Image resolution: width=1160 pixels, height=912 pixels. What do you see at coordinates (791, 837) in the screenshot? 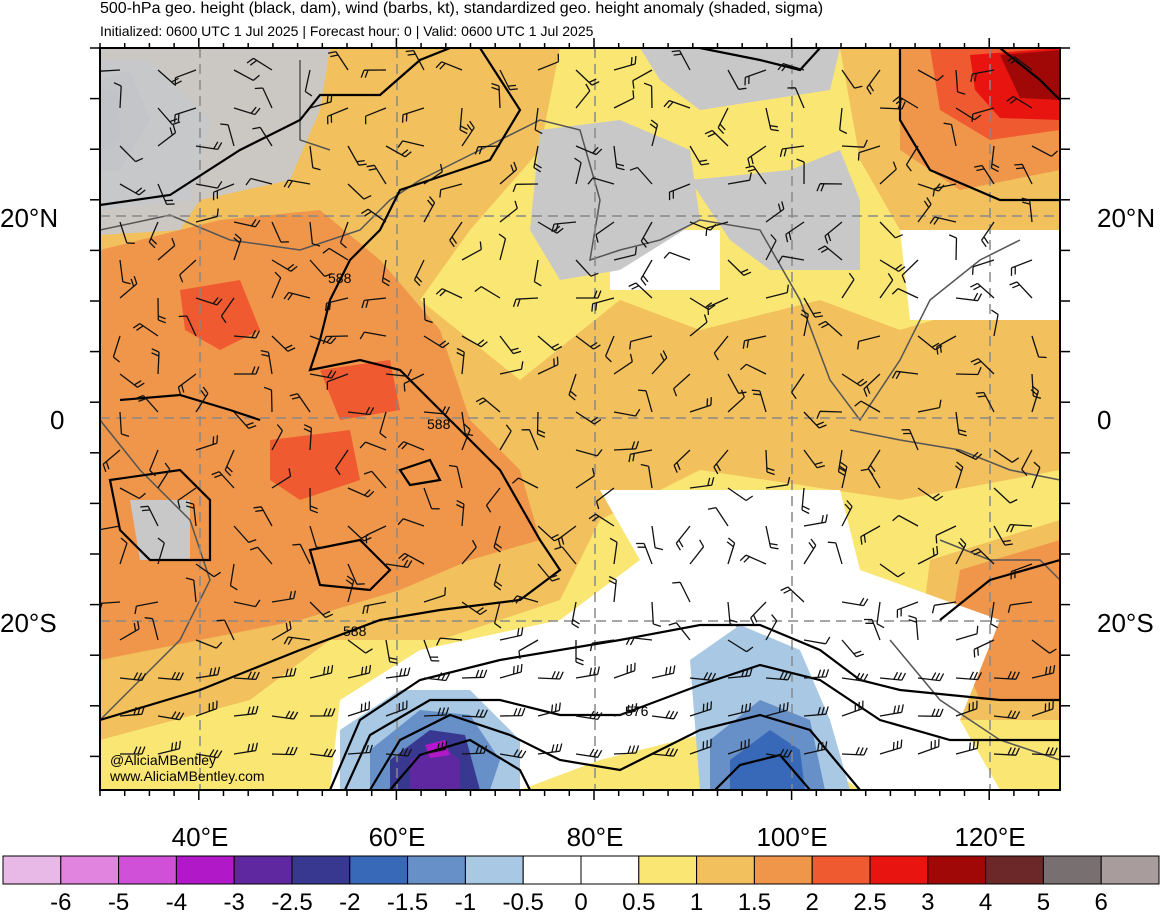
I see `lon-label: 100°E` at bounding box center [791, 837].